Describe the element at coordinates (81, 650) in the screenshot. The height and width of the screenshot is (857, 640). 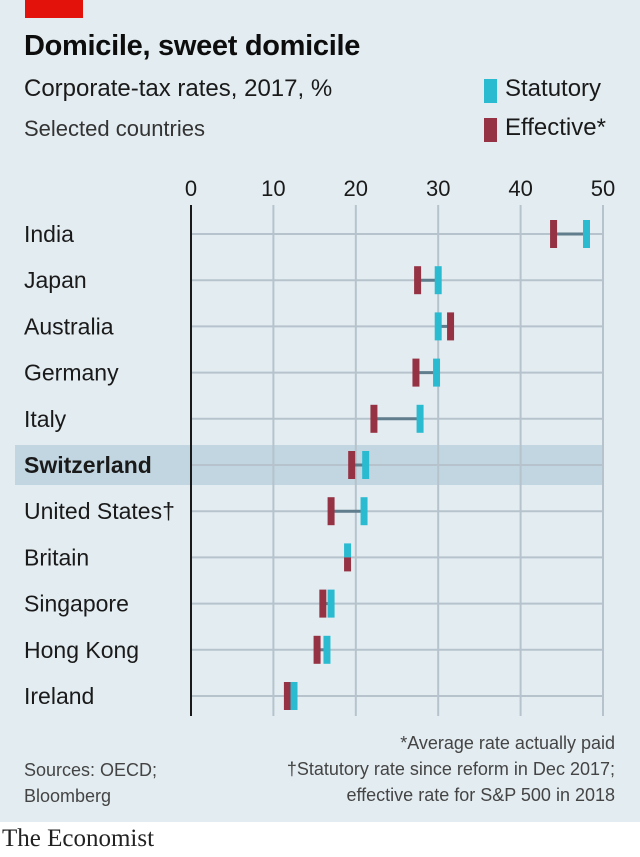
I see `country-label: Hong Kong` at that location.